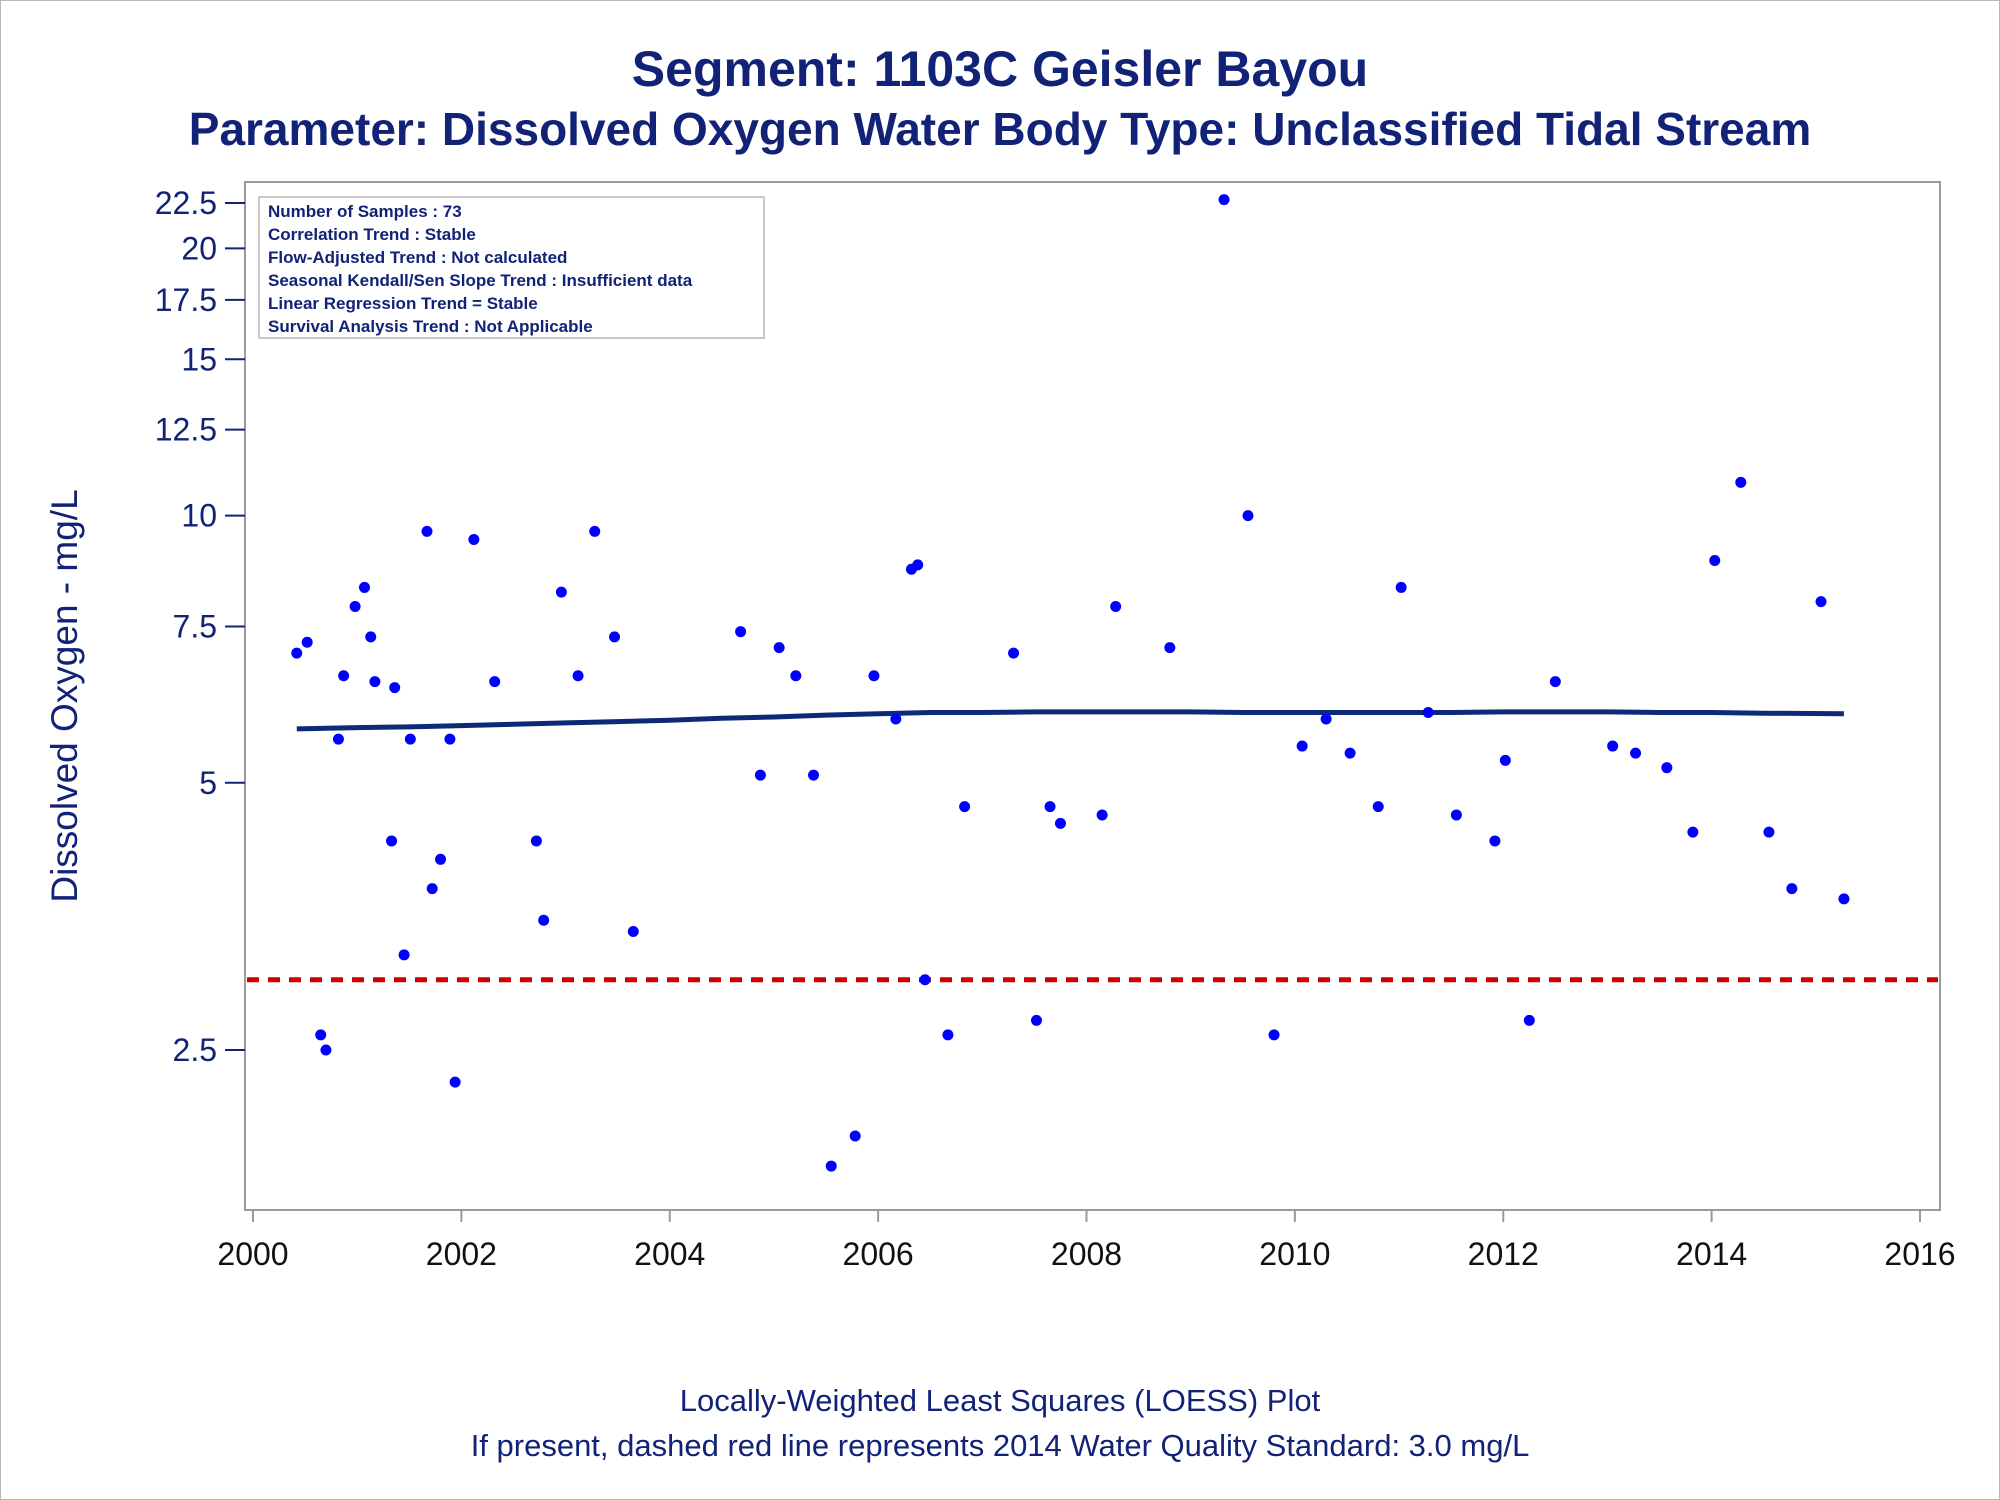 This screenshot has height=1500, width=2000. What do you see at coordinates (669, 1254) in the screenshot?
I see `x-tick-label: 2004` at bounding box center [669, 1254].